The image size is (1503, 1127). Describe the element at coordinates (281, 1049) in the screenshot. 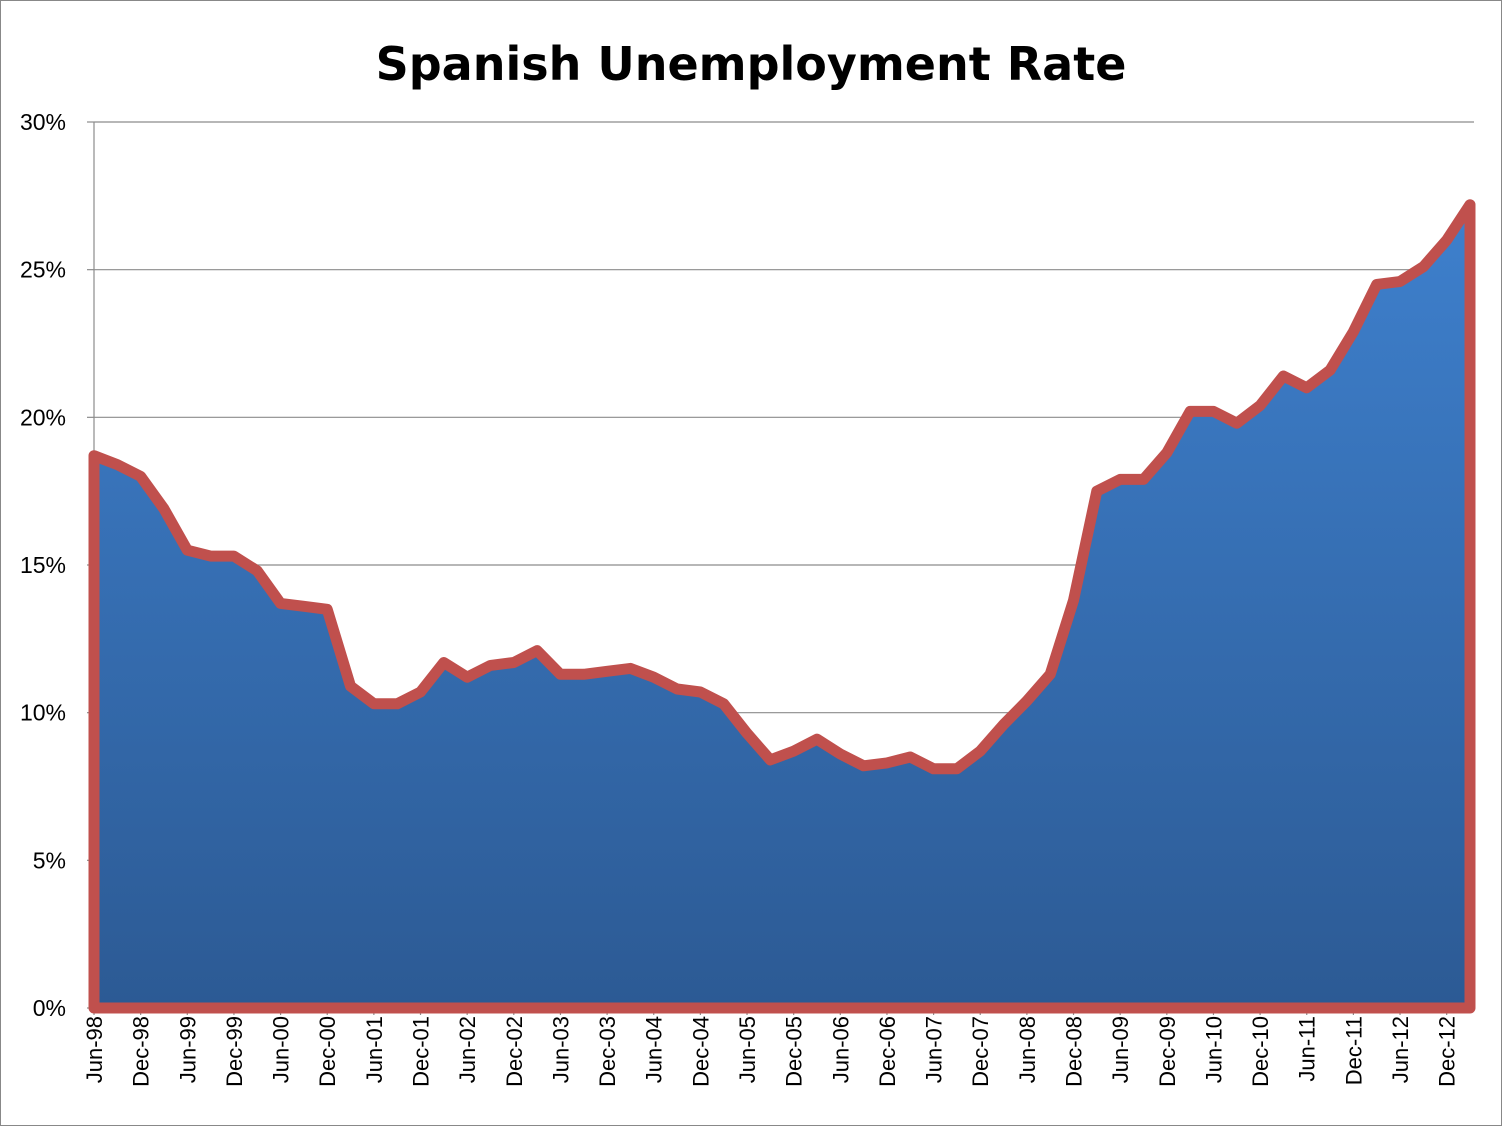

I see `x-tick-label: Jun-00` at that location.